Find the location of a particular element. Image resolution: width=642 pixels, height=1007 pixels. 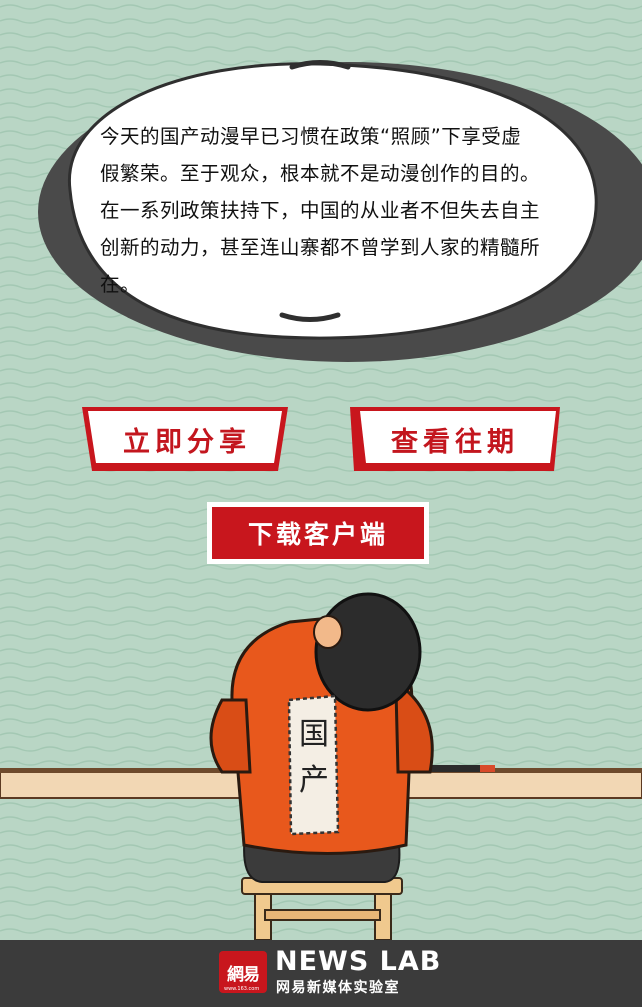

share-button-label: 立即分享 is located at coordinates (187, 442).